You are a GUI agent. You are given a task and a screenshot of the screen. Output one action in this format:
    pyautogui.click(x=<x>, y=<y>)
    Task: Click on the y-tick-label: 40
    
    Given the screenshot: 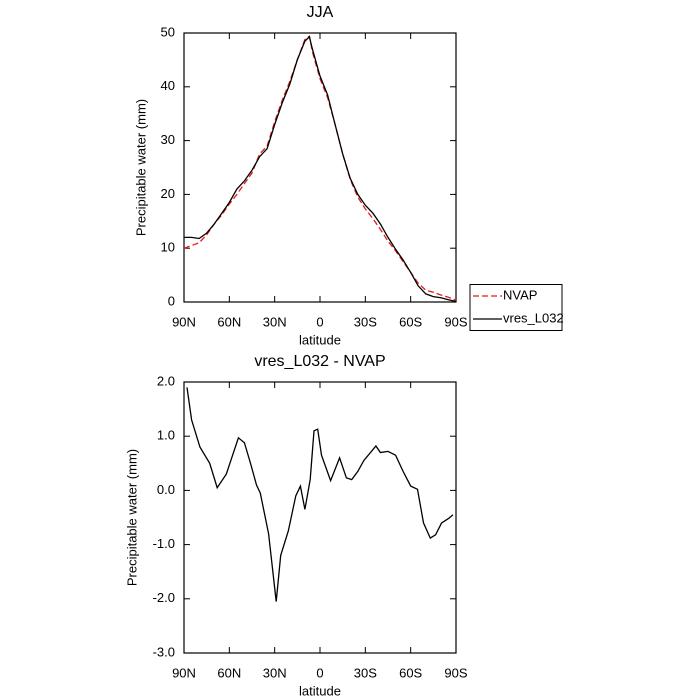 What is the action you would take?
    pyautogui.click(x=168, y=85)
    